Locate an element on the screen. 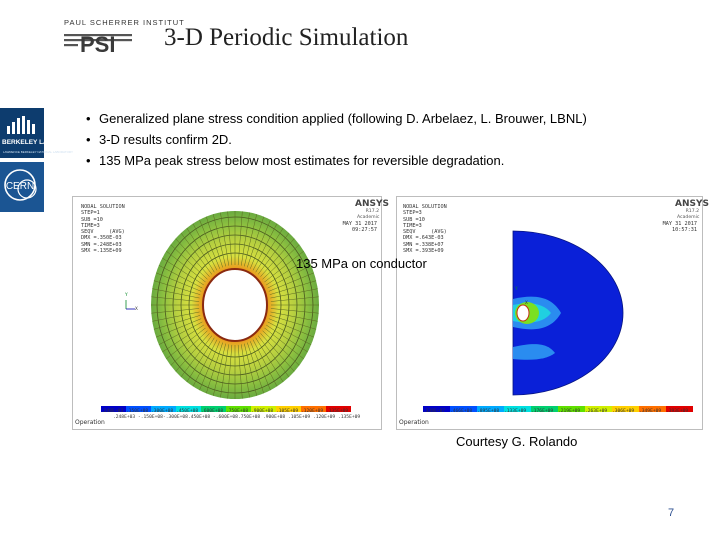 The image size is (720, 540). cern-logo-text: CERN is located at coordinates (20, 186).